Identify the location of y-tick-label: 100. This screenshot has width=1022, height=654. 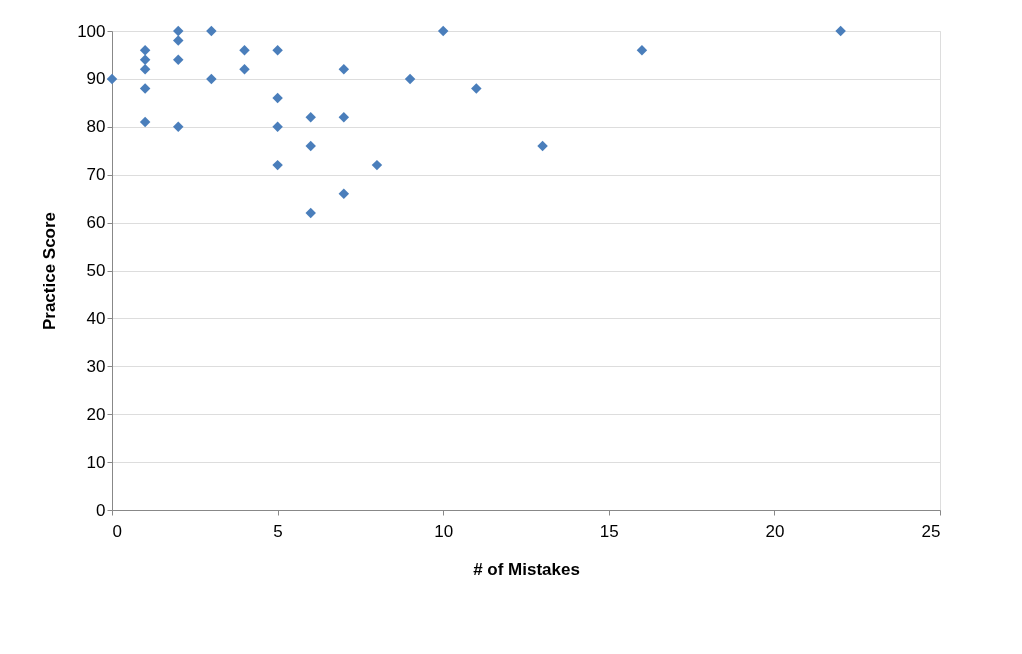
(91, 31).